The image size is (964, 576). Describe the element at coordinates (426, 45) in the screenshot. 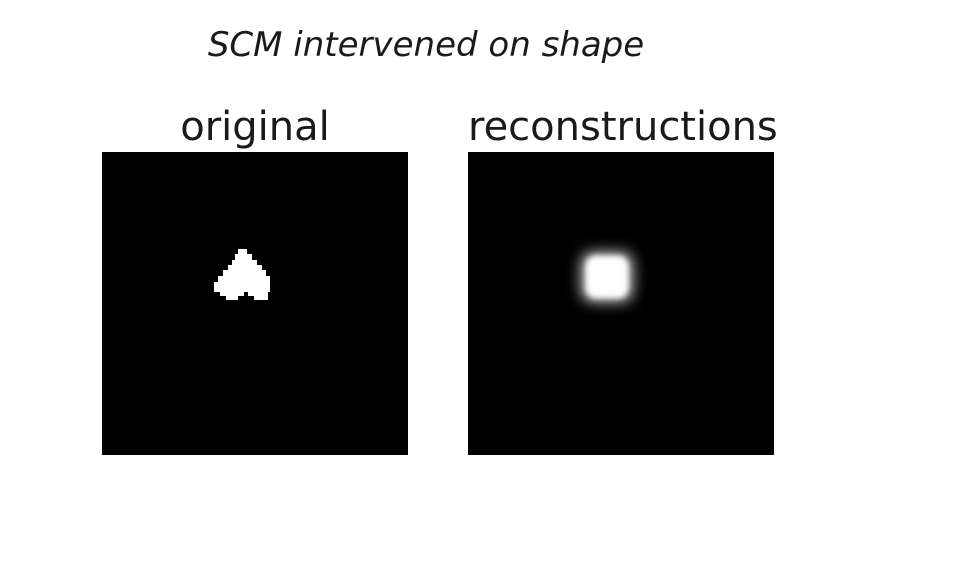

I see `figure-suptitle: SCM intervened on shape` at that location.